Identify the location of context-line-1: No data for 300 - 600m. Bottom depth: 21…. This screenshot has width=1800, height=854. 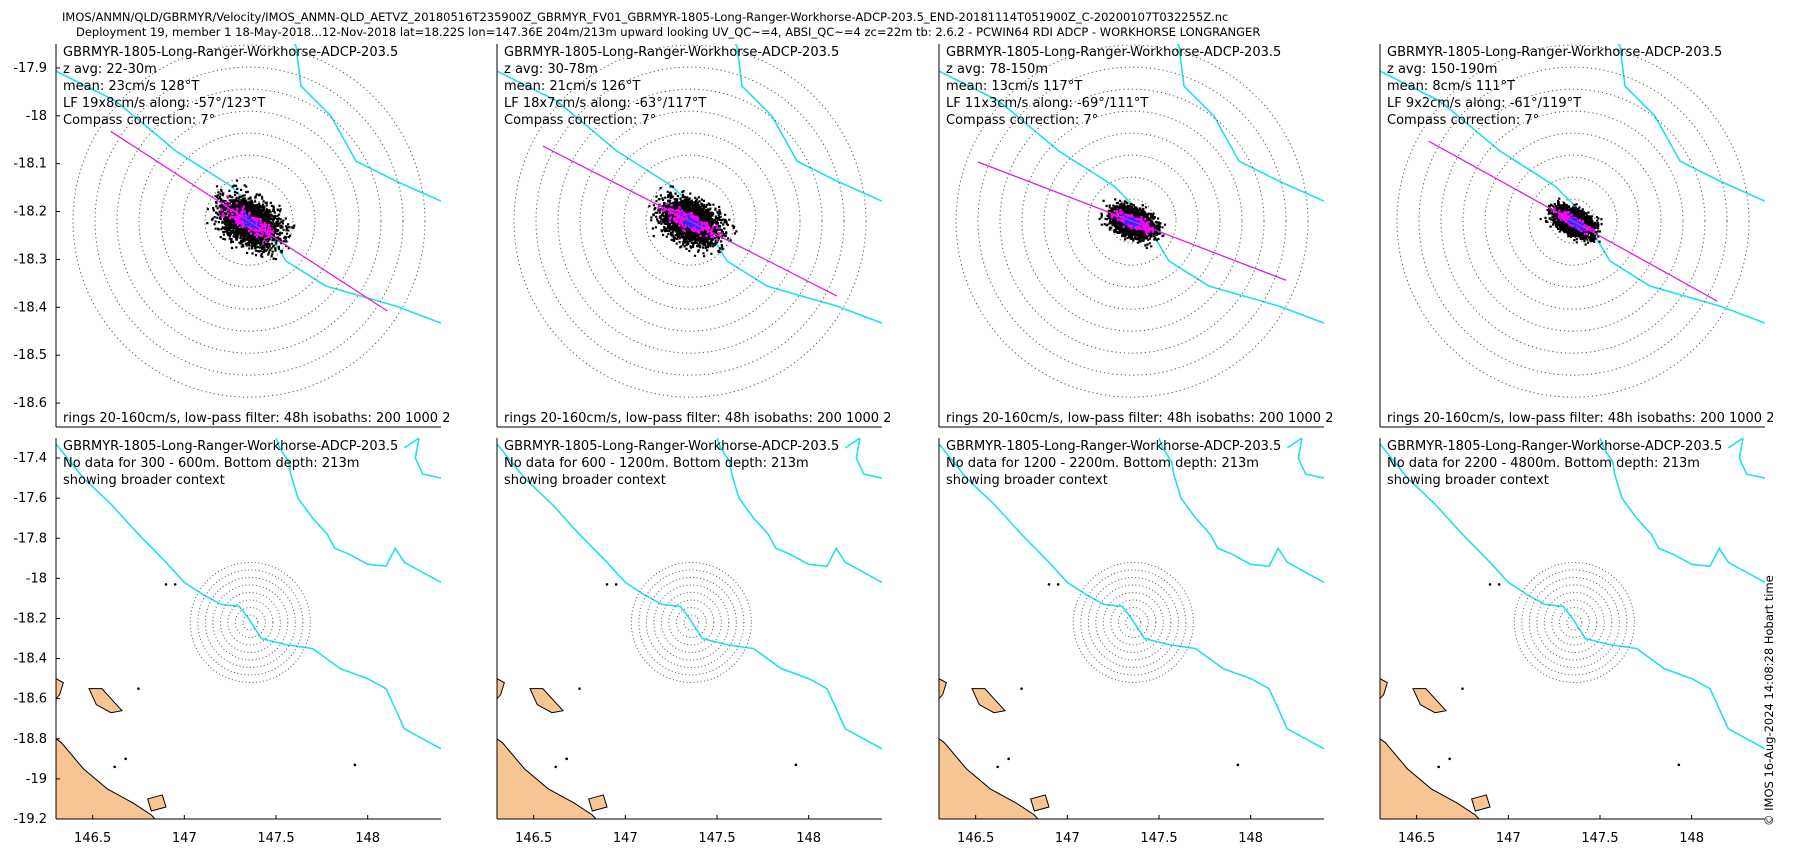
(211, 463).